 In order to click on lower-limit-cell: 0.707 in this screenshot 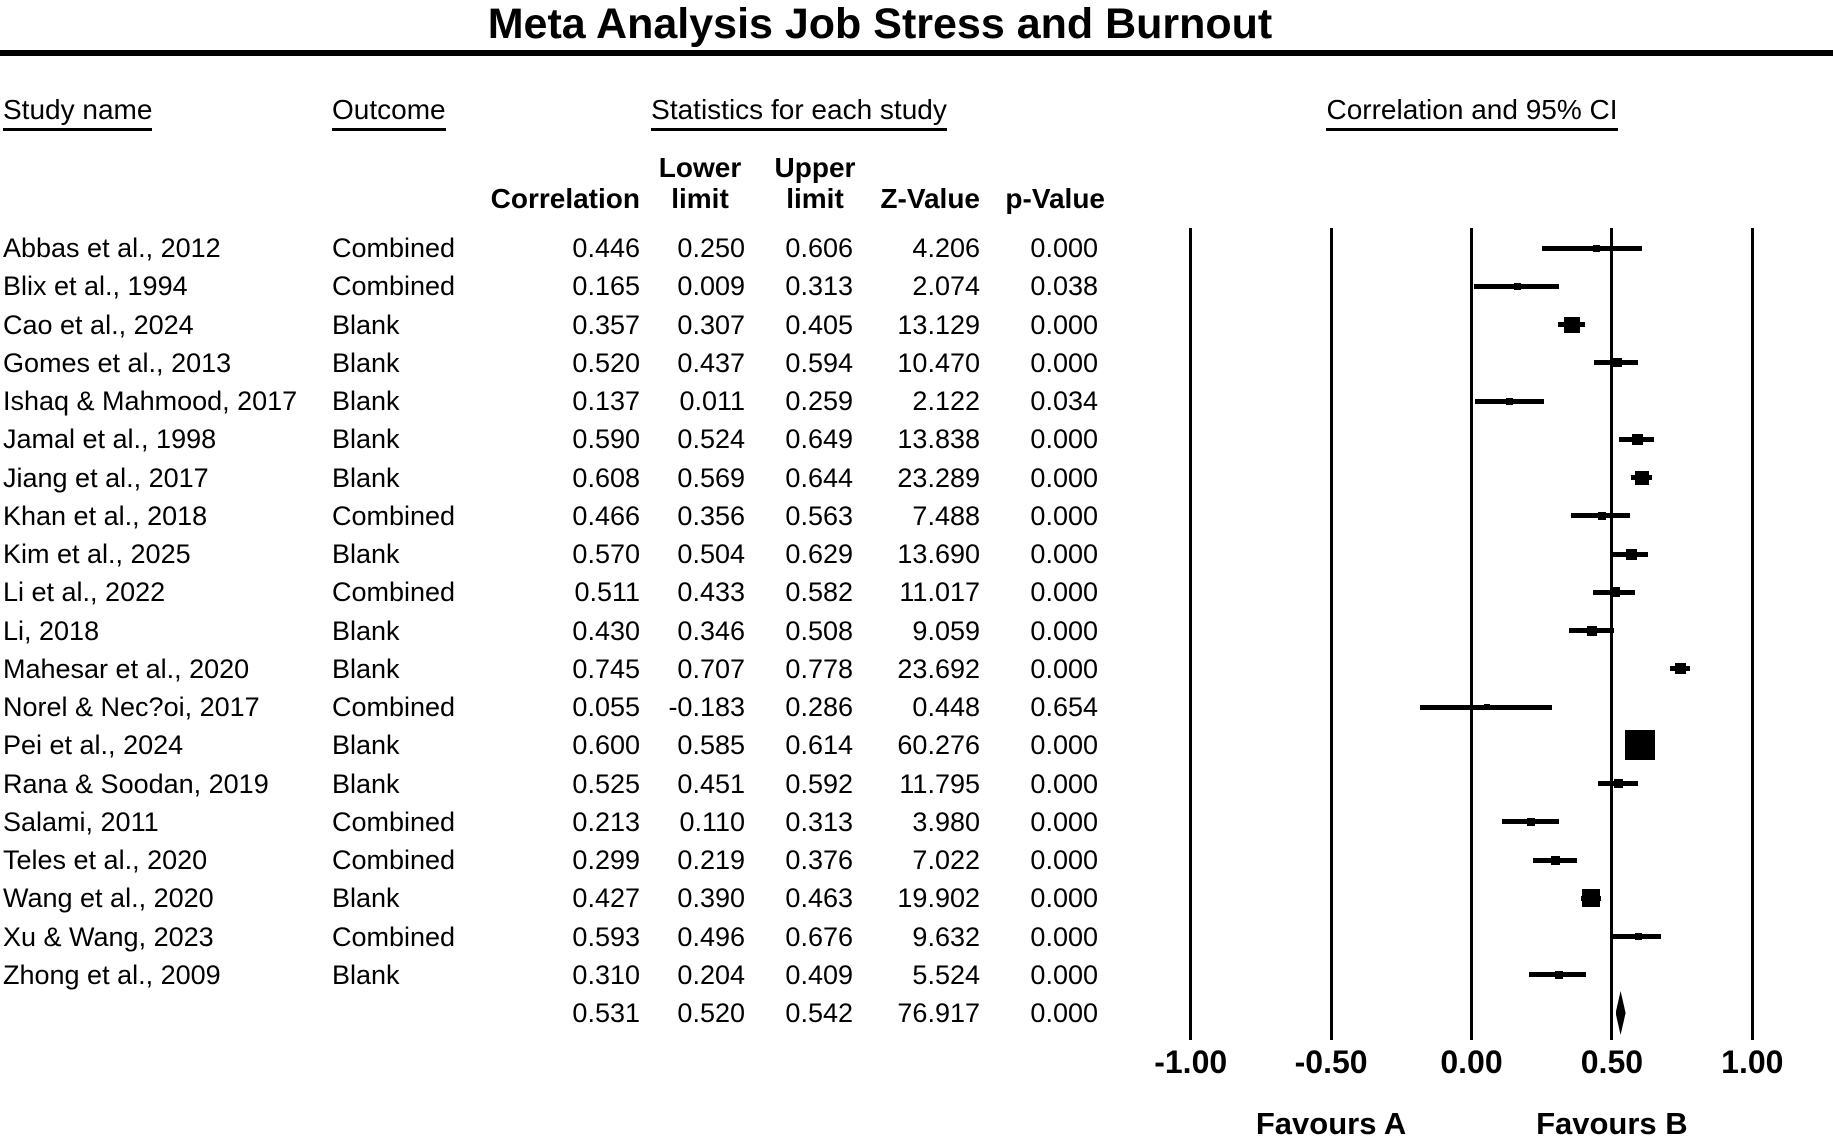, I will do `click(711, 668)`.